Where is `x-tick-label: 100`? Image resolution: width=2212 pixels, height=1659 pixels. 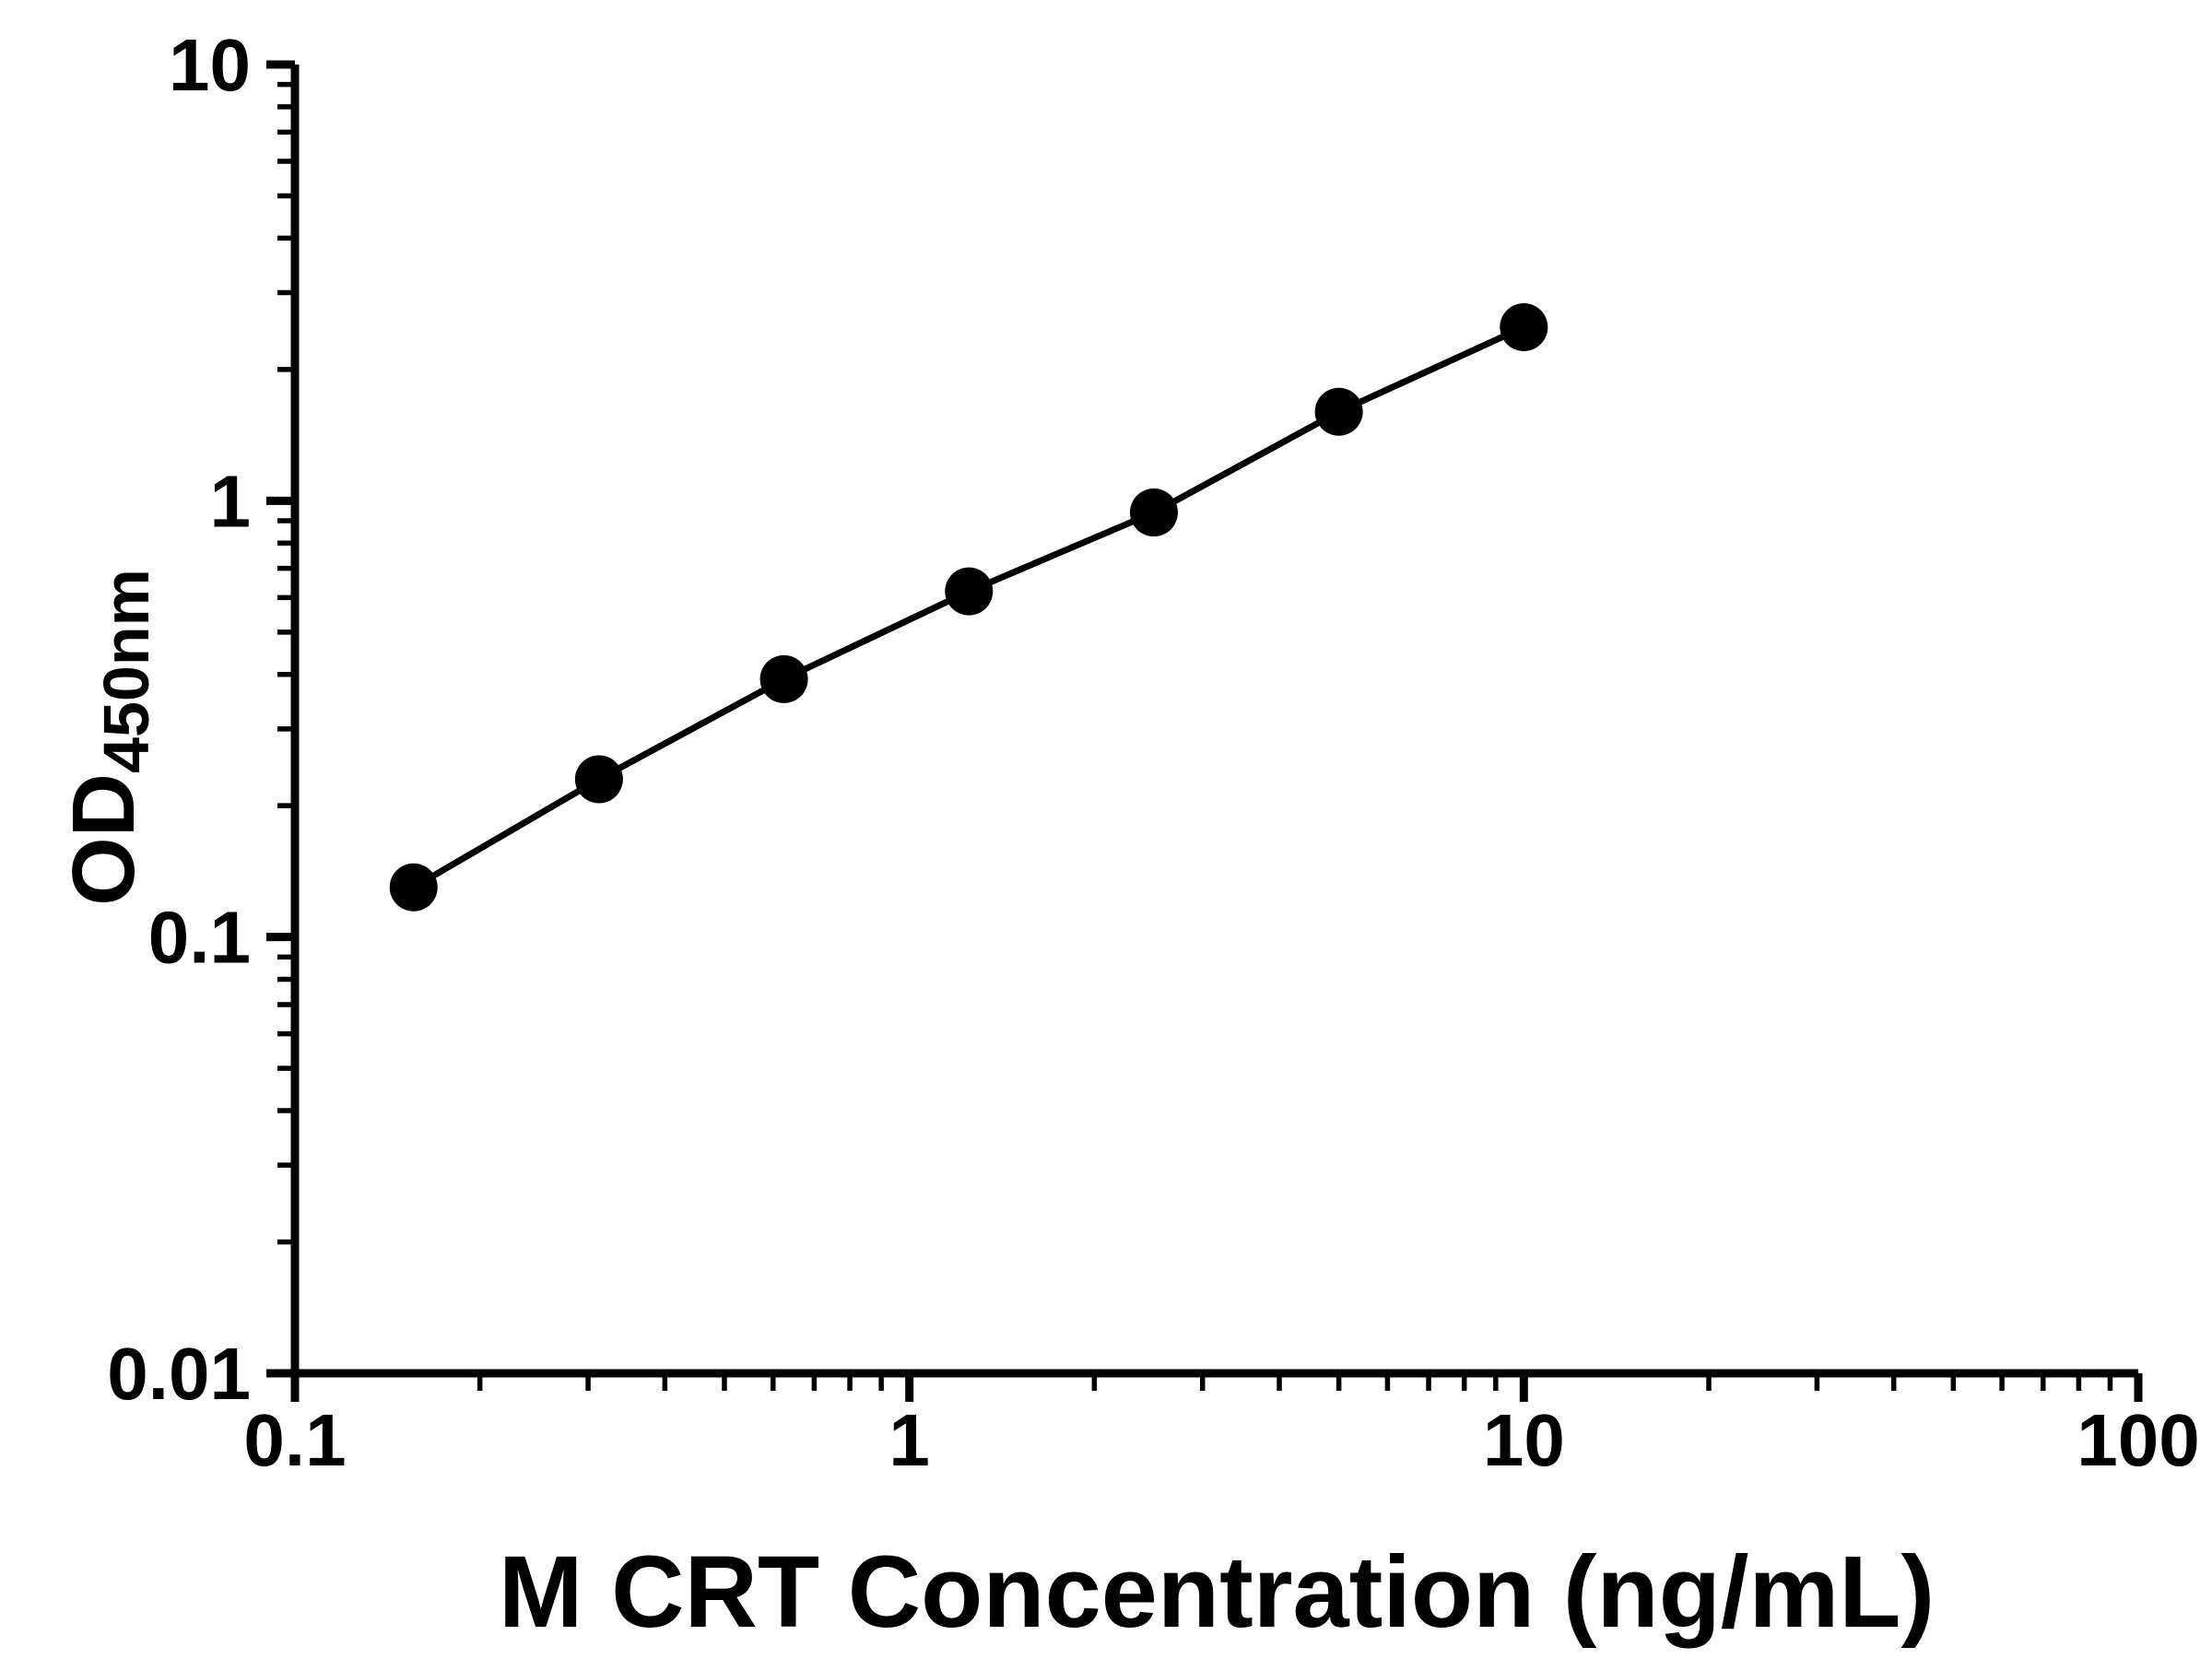 x-tick-label: 100 is located at coordinates (2138, 1440).